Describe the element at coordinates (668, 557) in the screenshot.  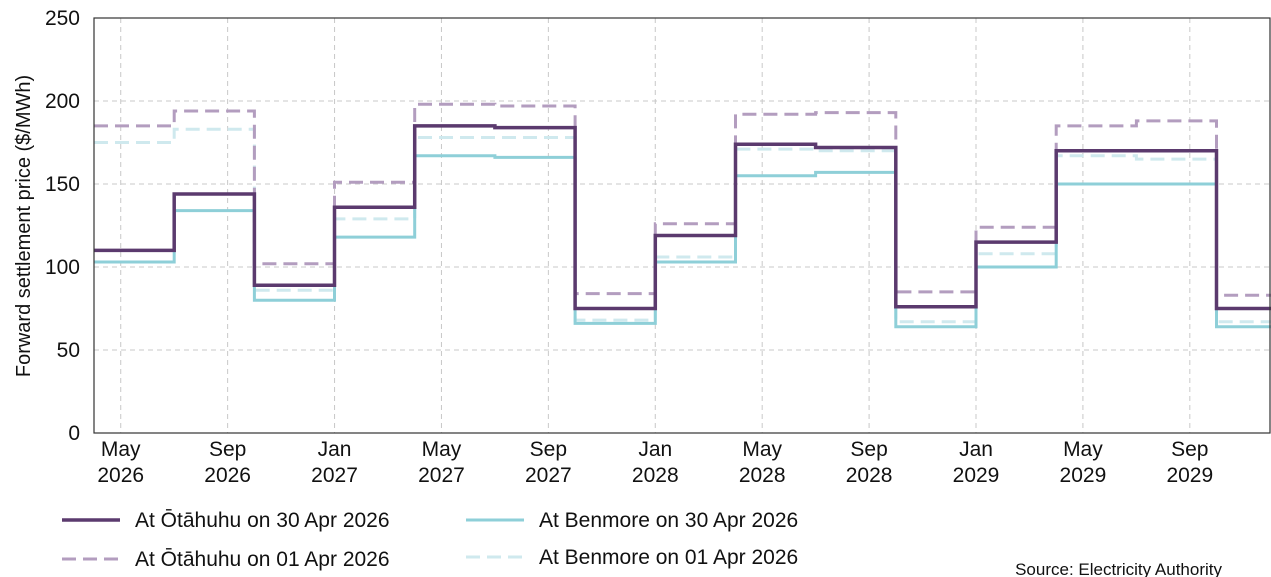
I see `legend-label: At Benmore on 01 Apr 2026` at that location.